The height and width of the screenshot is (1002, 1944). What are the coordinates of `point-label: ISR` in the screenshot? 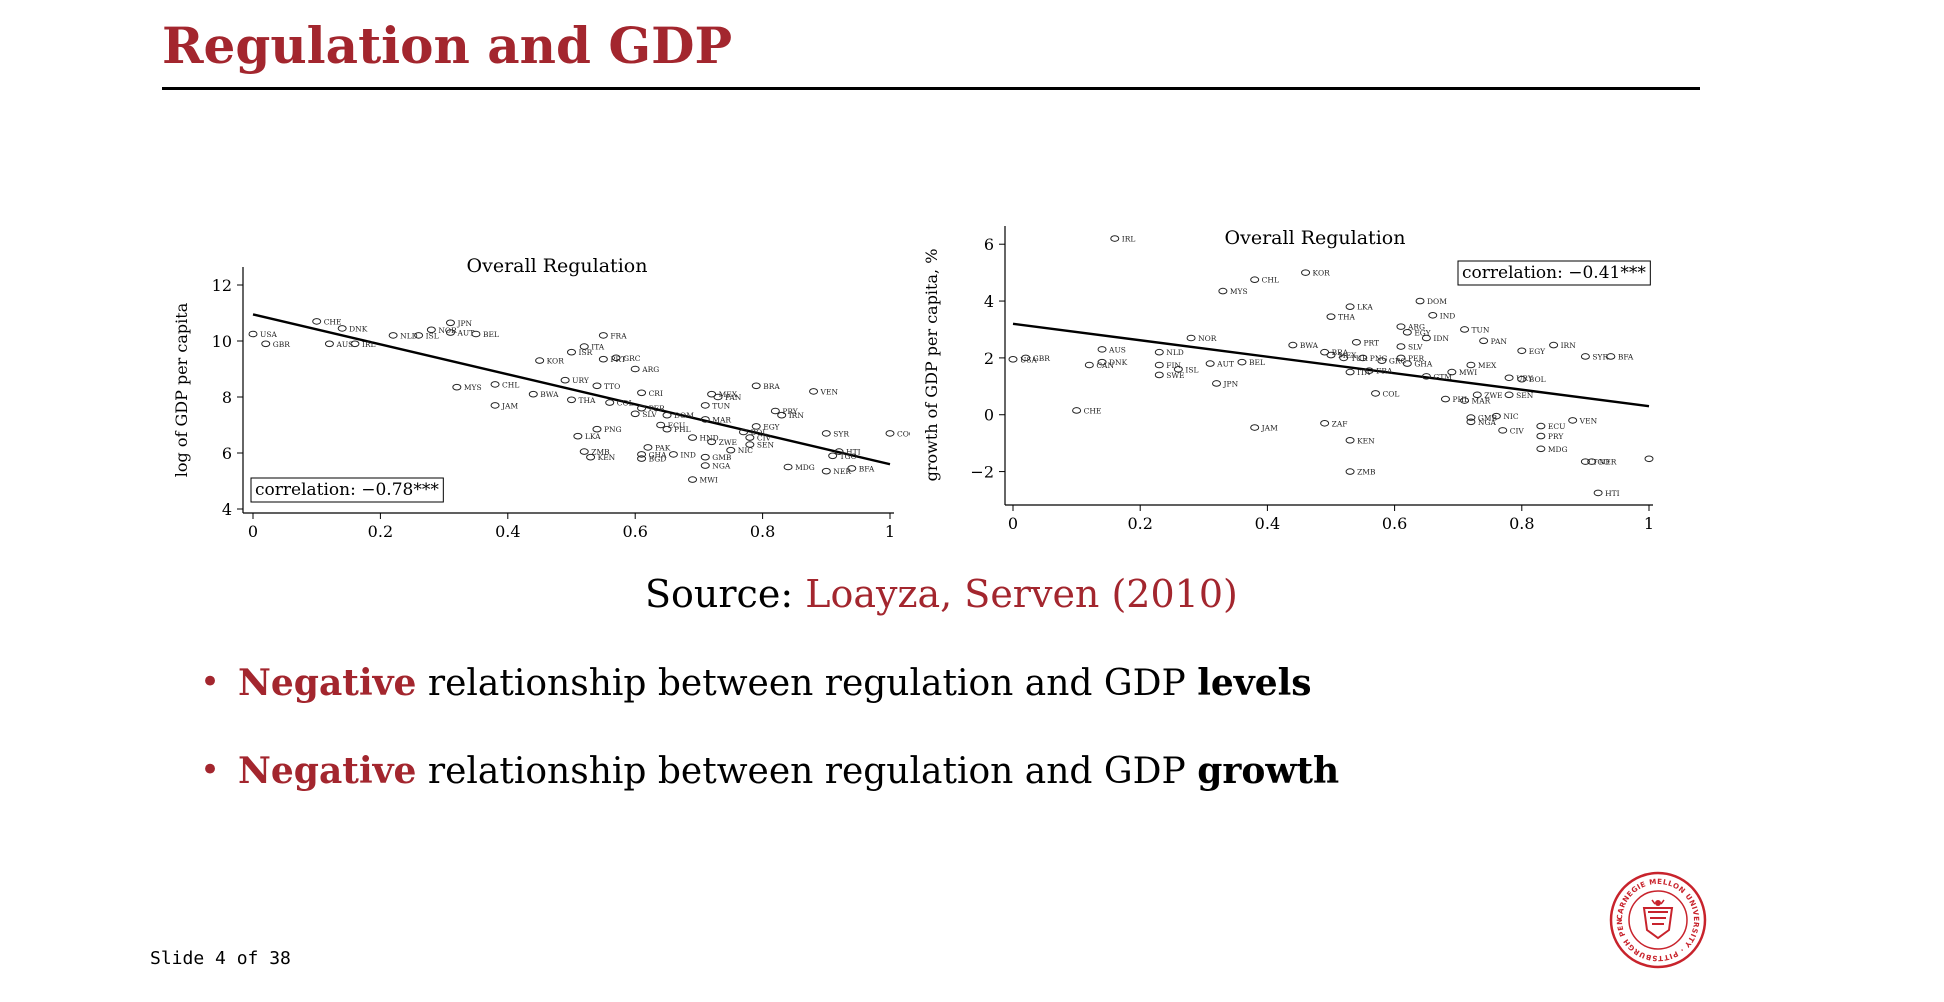 It's located at (586, 352).